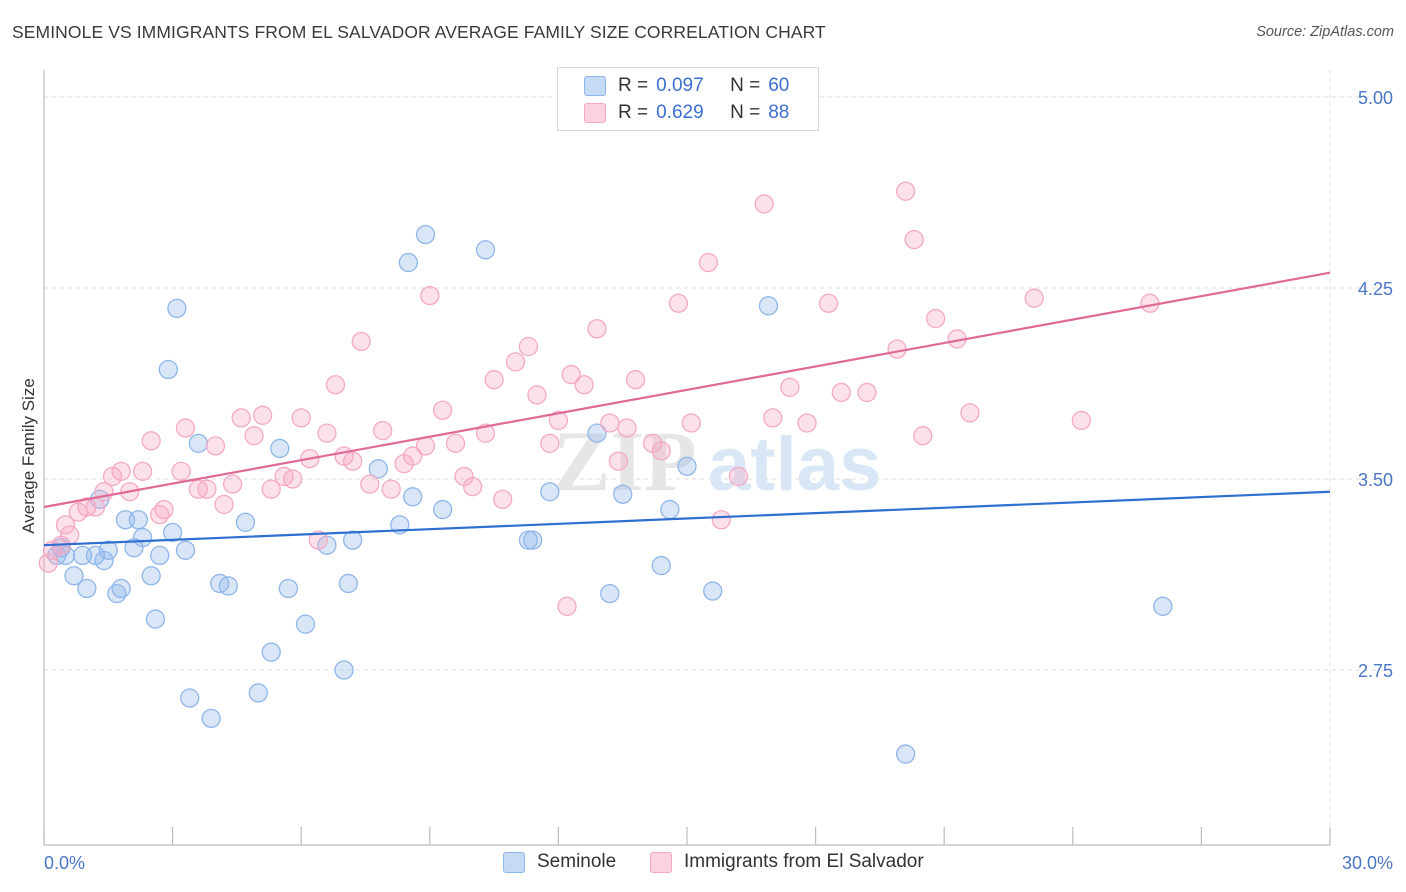 Image resolution: width=1406 pixels, height=892 pixels. I want to click on bottom-legend-swatch-seminole, so click(514, 862).